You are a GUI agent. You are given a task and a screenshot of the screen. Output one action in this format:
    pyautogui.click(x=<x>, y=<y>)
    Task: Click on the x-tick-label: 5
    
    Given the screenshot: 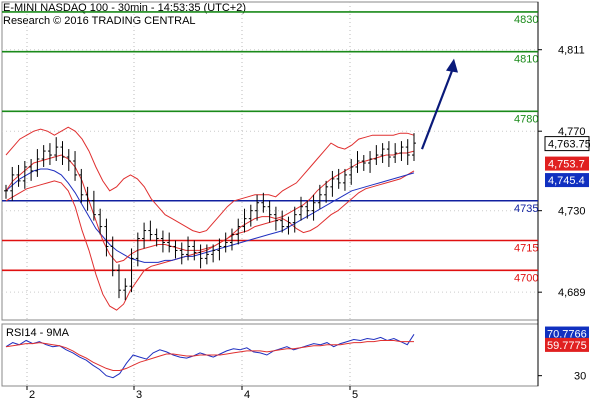 What is the action you would take?
    pyautogui.click(x=355, y=394)
    